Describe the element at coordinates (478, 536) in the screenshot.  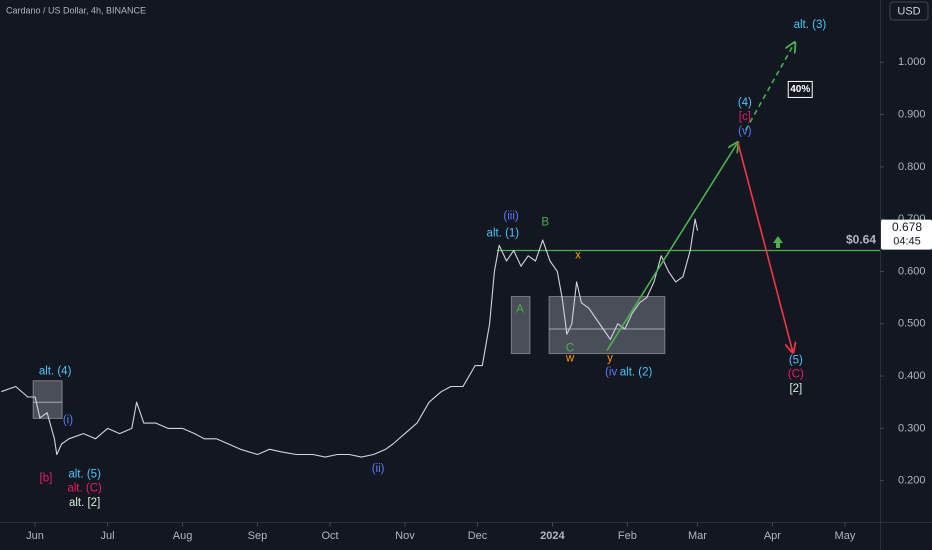
I see `x-tick-label: Dec` at that location.